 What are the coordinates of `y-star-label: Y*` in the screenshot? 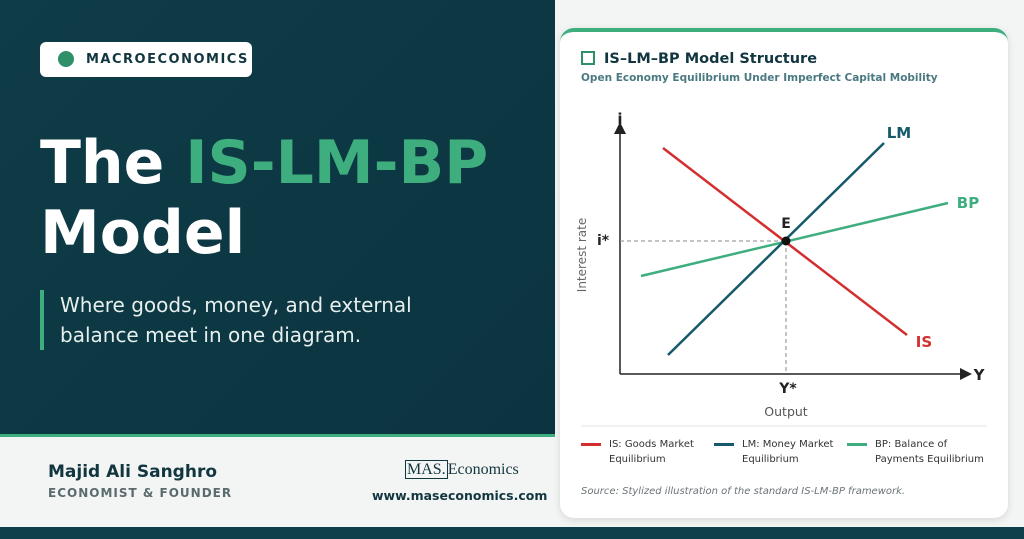 It's located at (787, 389).